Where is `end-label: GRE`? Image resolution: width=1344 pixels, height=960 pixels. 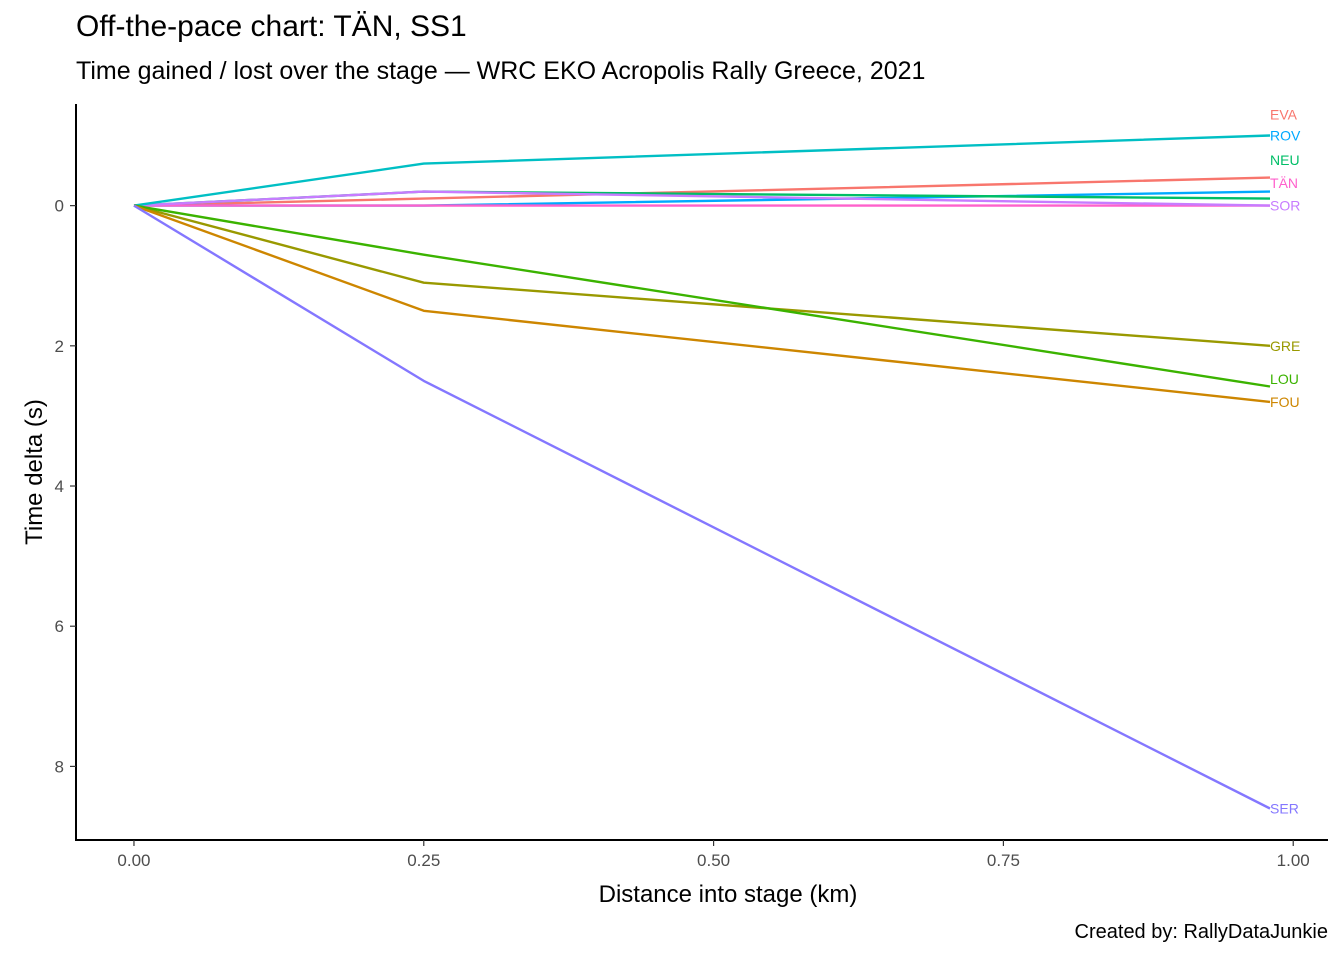 end-label: GRE is located at coordinates (1285, 346).